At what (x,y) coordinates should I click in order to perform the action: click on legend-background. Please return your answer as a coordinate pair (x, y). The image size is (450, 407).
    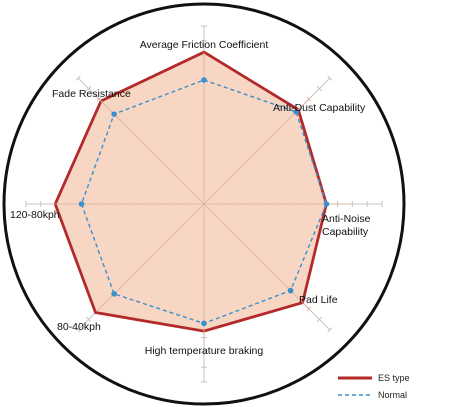
    Looking at the image, I should click on (387, 385).